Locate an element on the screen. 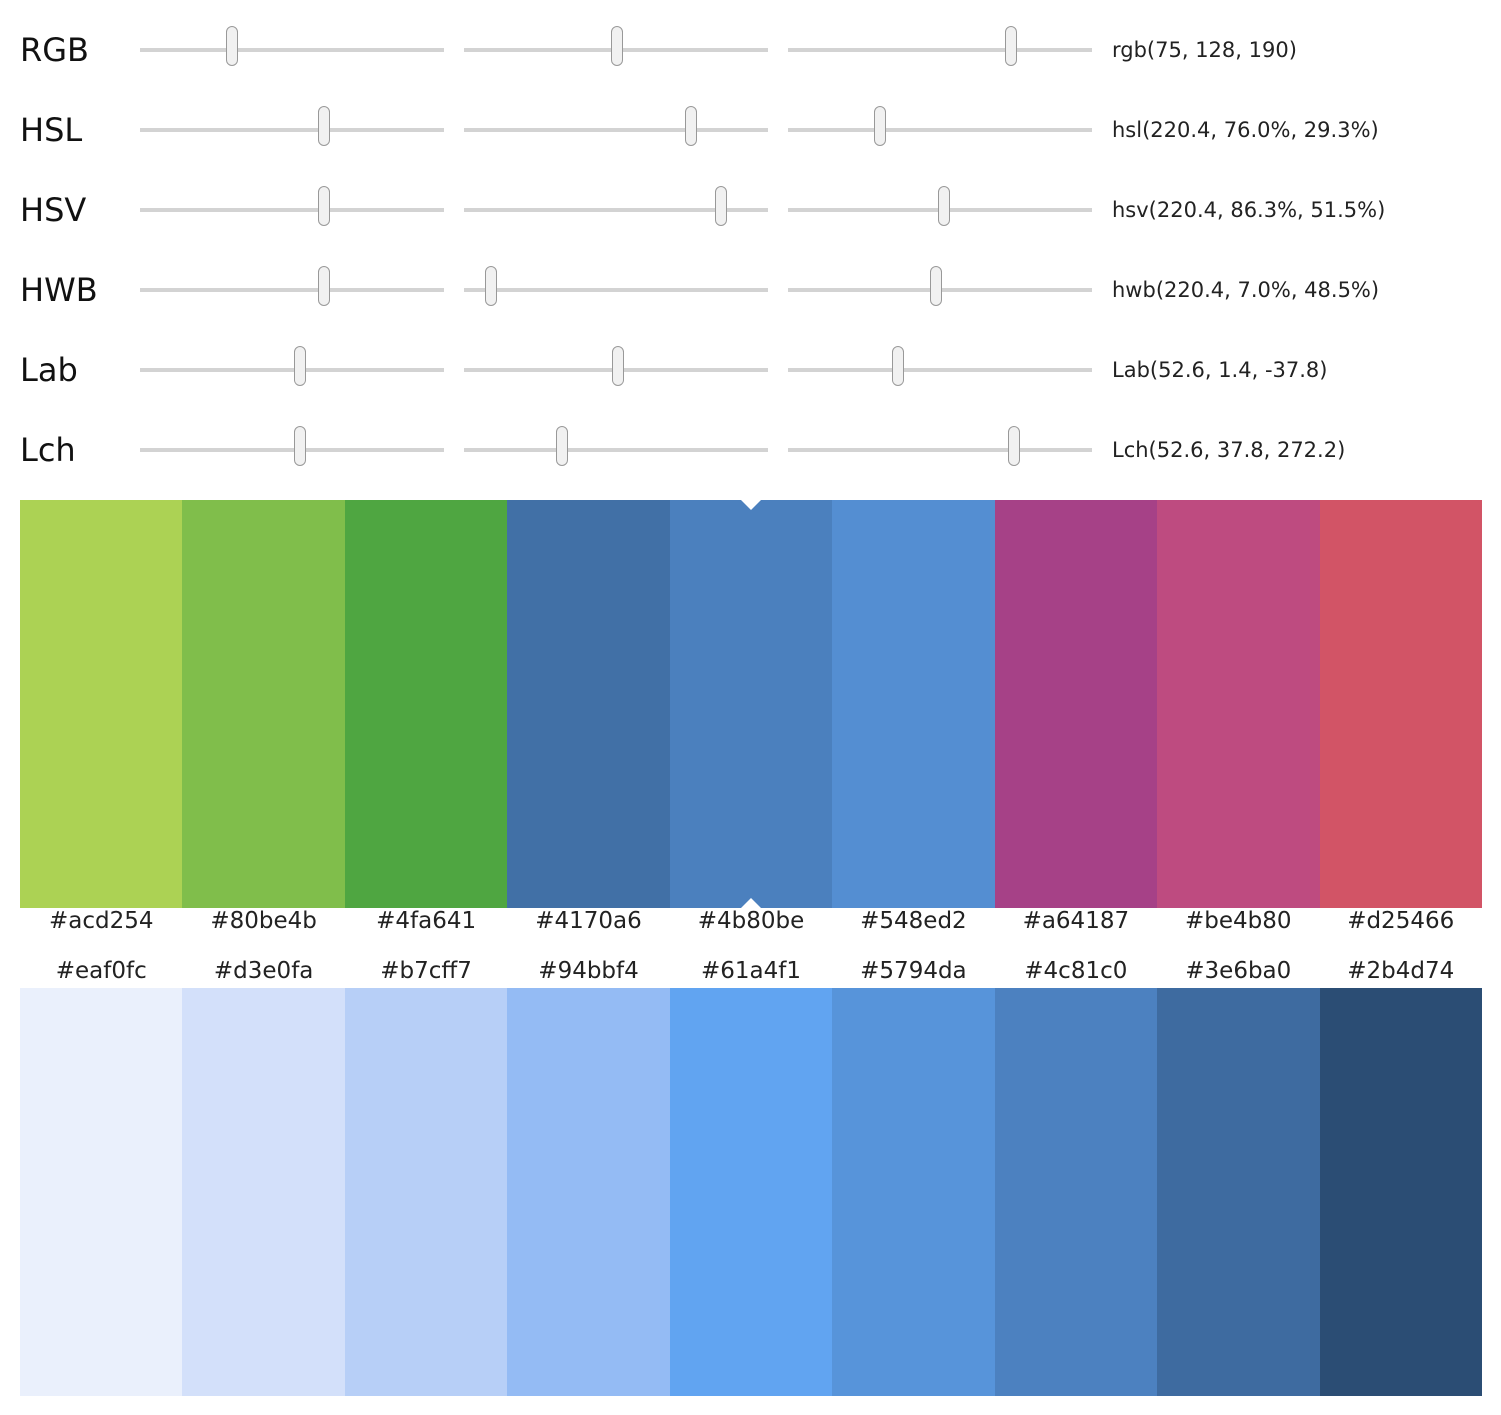  selected-marker-bottom is located at coordinates (750, 903).